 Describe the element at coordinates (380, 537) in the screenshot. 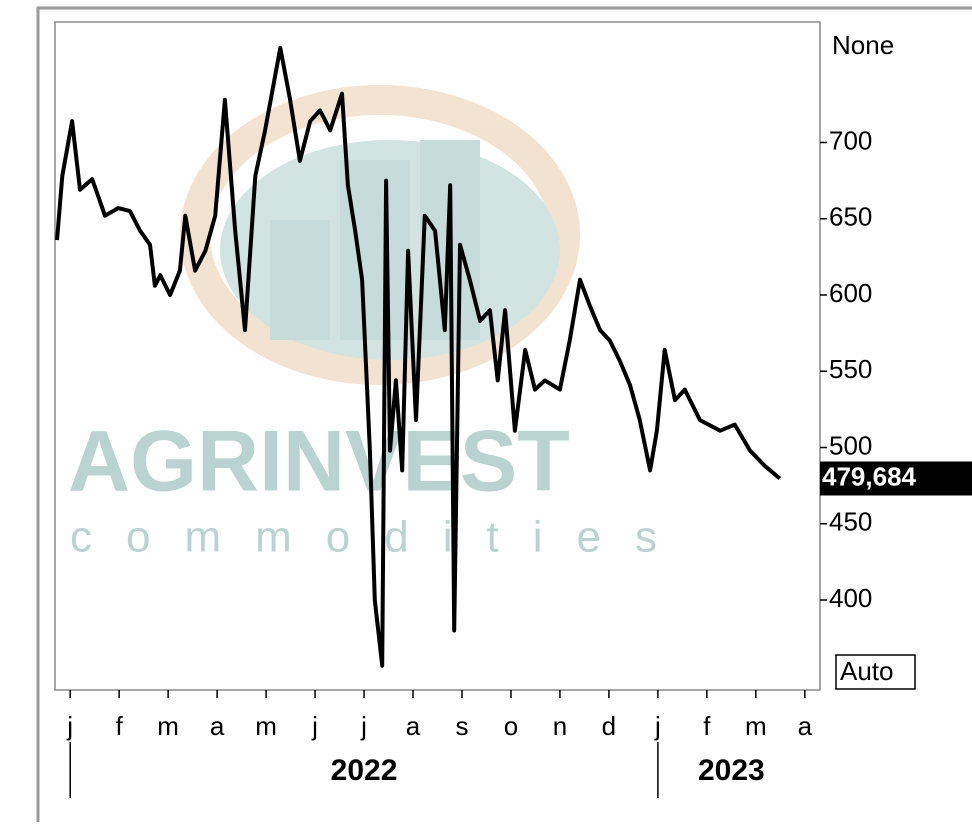

I see `watermark-tagline: commodities` at that location.